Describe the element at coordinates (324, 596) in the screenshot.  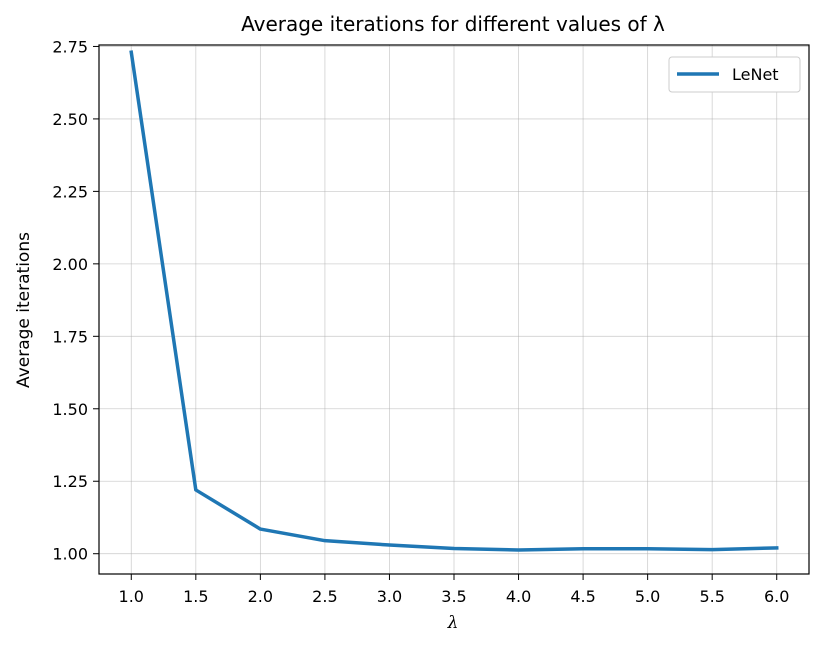
I see `x-tick-label: 2.5` at that location.